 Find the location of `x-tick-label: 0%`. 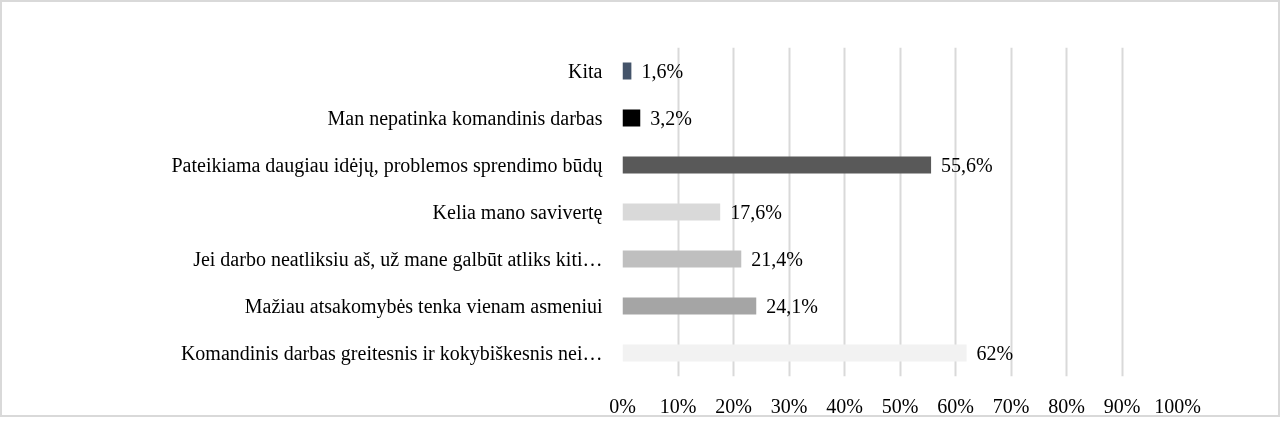

x-tick-label: 0% is located at coordinates (622, 405).